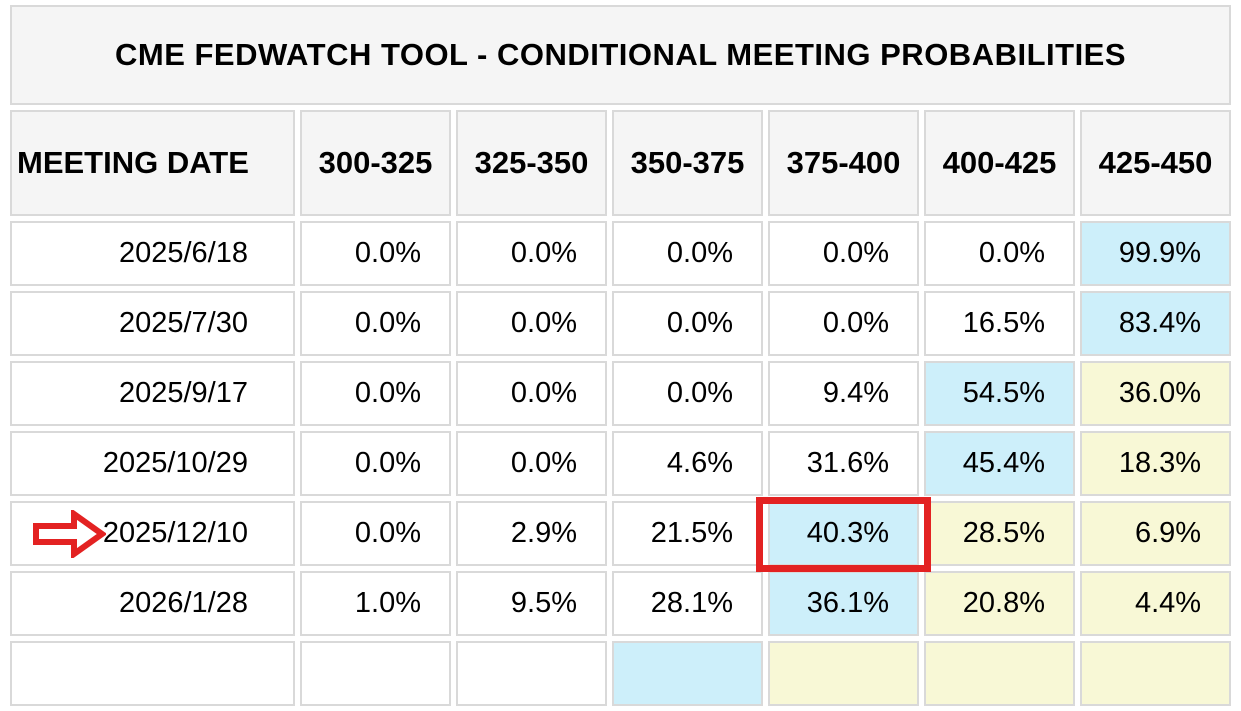 Image resolution: width=1241 pixels, height=711 pixels. Describe the element at coordinates (152, 253) in the screenshot. I see `meeting-date-cell: 2025/6/18` at that location.